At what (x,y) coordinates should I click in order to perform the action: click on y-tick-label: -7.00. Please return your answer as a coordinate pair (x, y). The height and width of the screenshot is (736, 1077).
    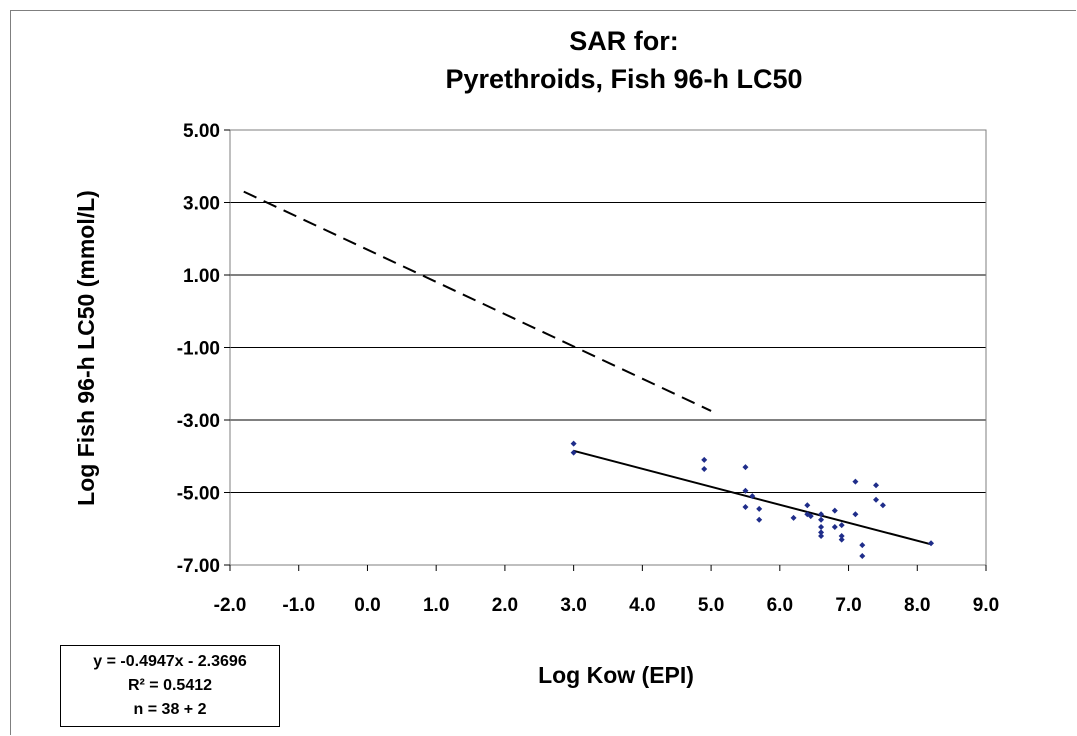
    Looking at the image, I should click on (198, 566).